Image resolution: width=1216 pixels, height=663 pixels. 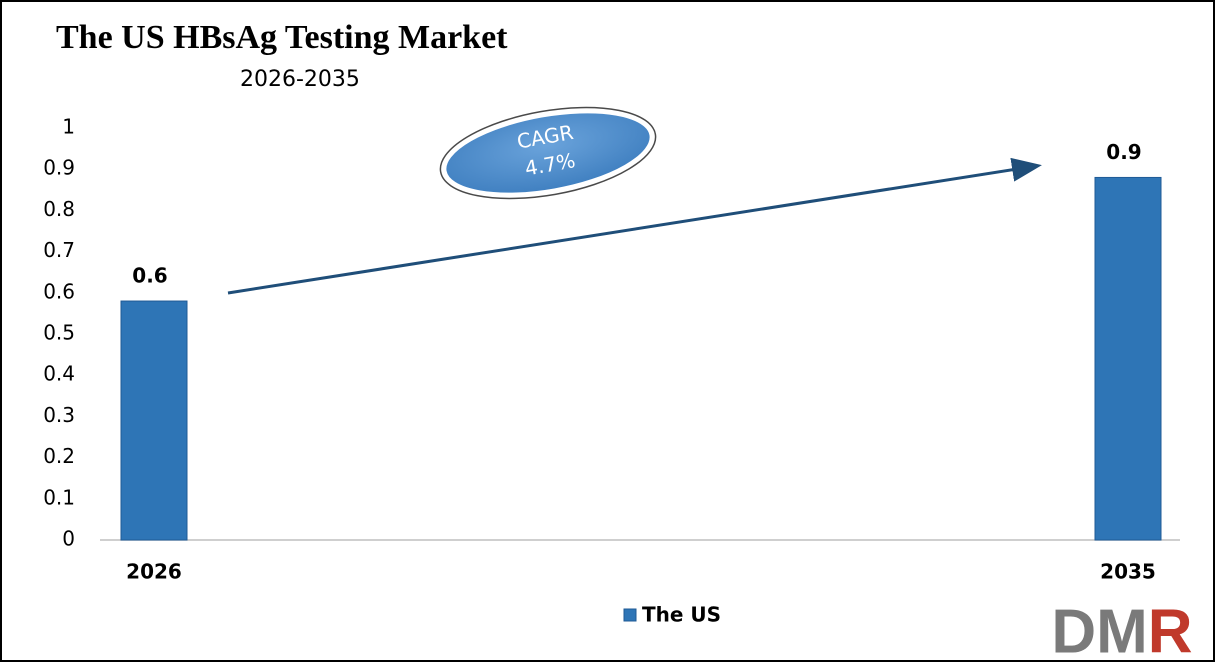 What do you see at coordinates (154, 572) in the screenshot?
I see `x-tick-label: 2026` at bounding box center [154, 572].